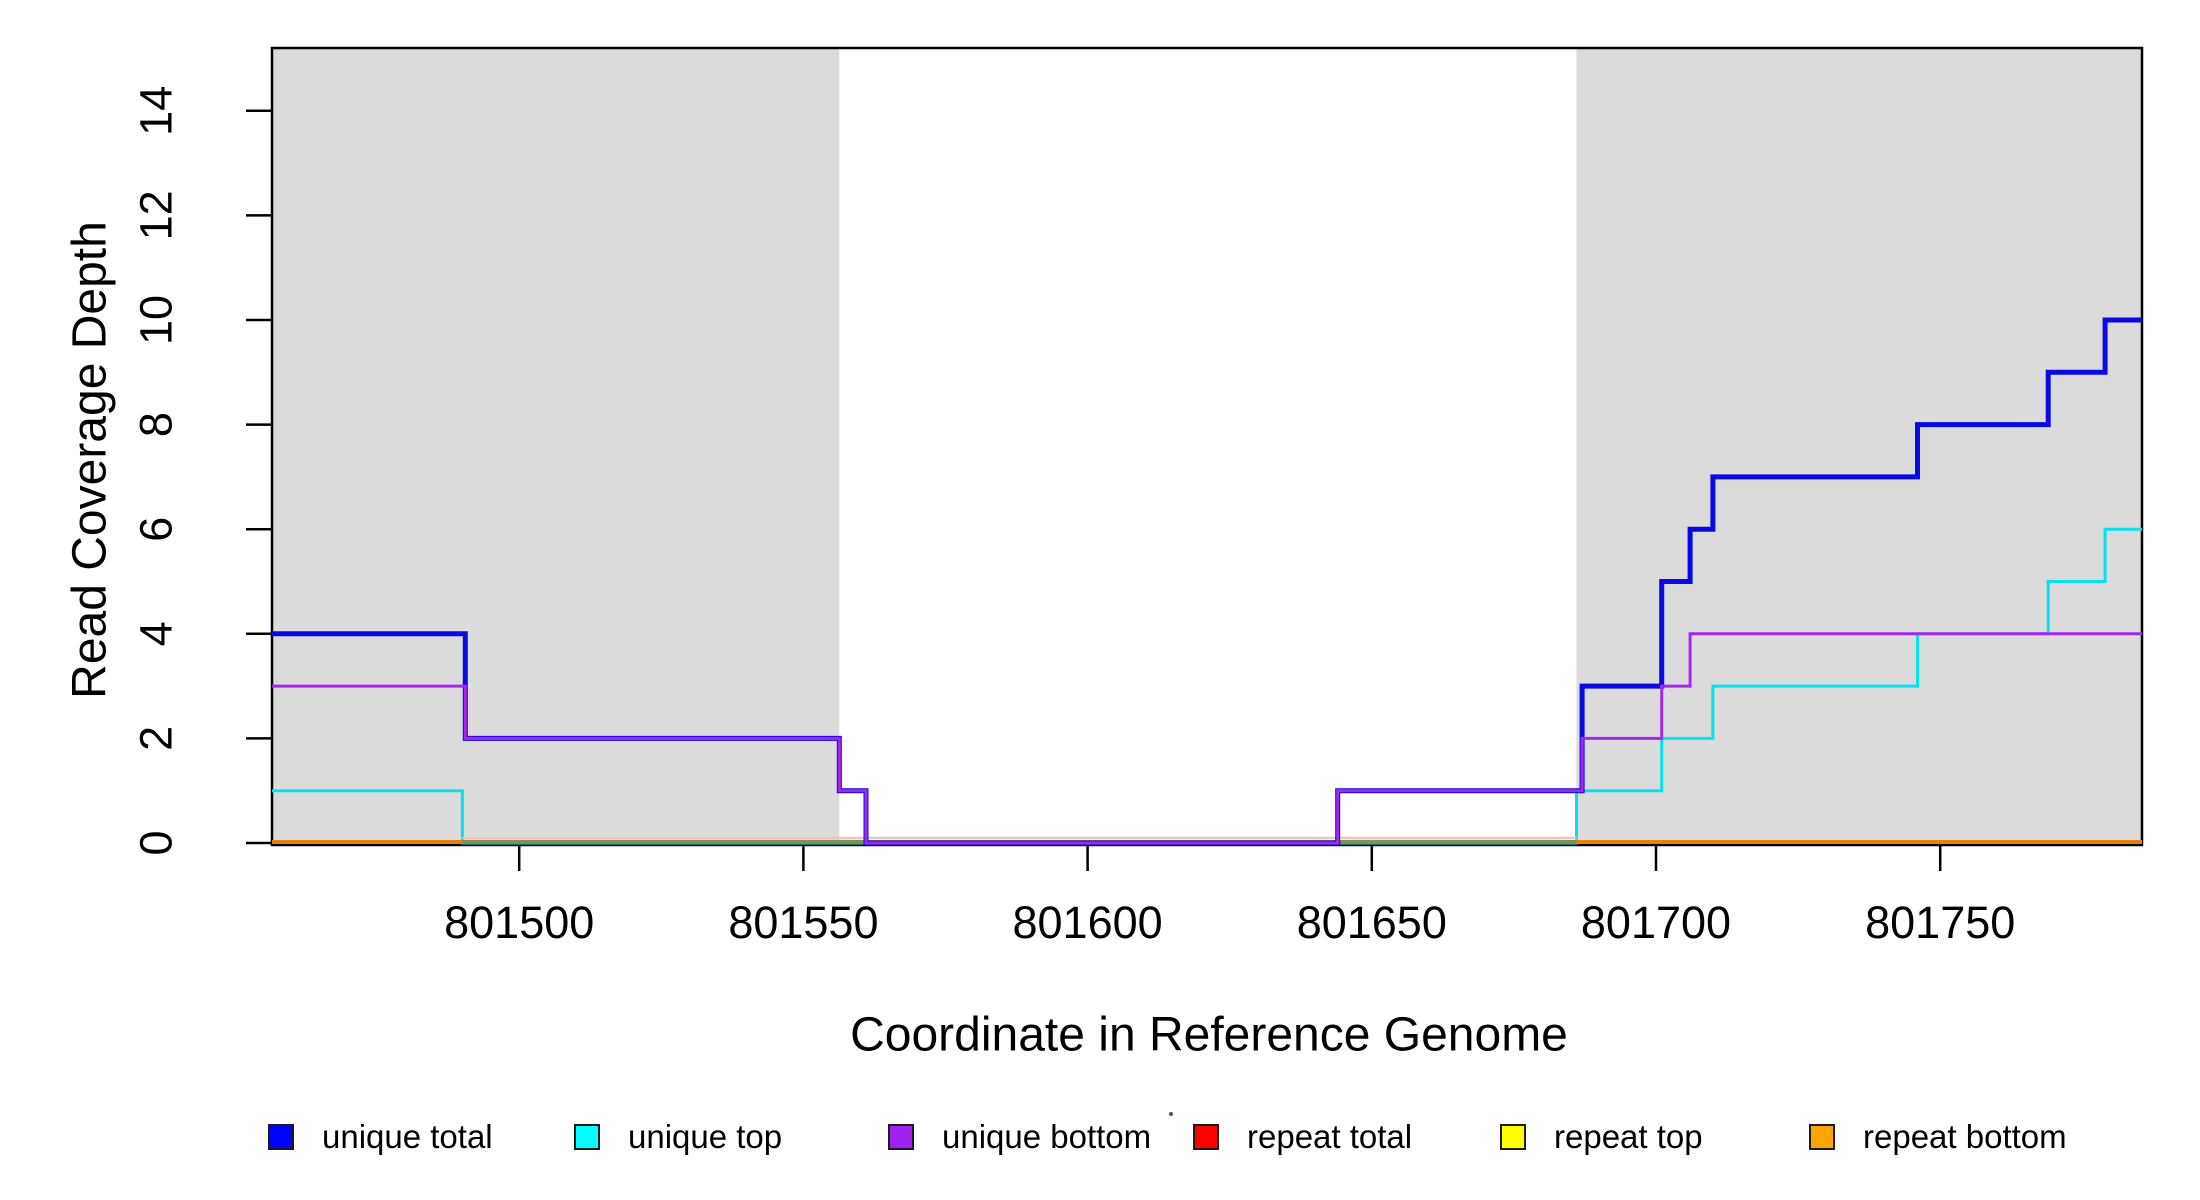 The height and width of the screenshot is (1200, 2200). Describe the element at coordinates (156, 424) in the screenshot. I see `y-axis-tick-label: 8` at that location.